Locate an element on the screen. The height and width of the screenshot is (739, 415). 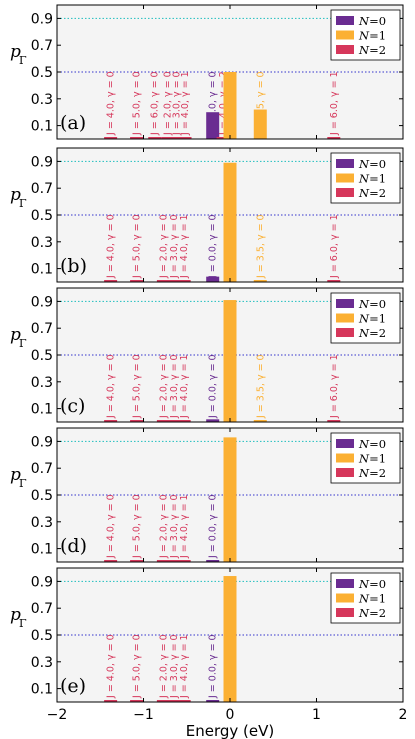
x-tick-label: 1 is located at coordinates (316, 715).